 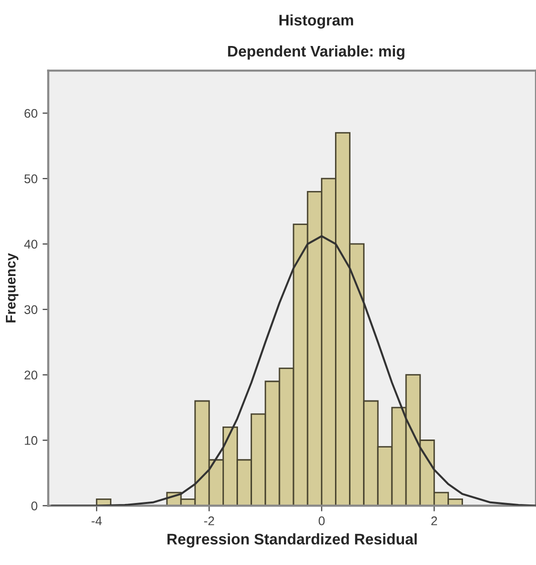 What do you see at coordinates (316, 21) in the screenshot?
I see `chart-title: Histogram` at bounding box center [316, 21].